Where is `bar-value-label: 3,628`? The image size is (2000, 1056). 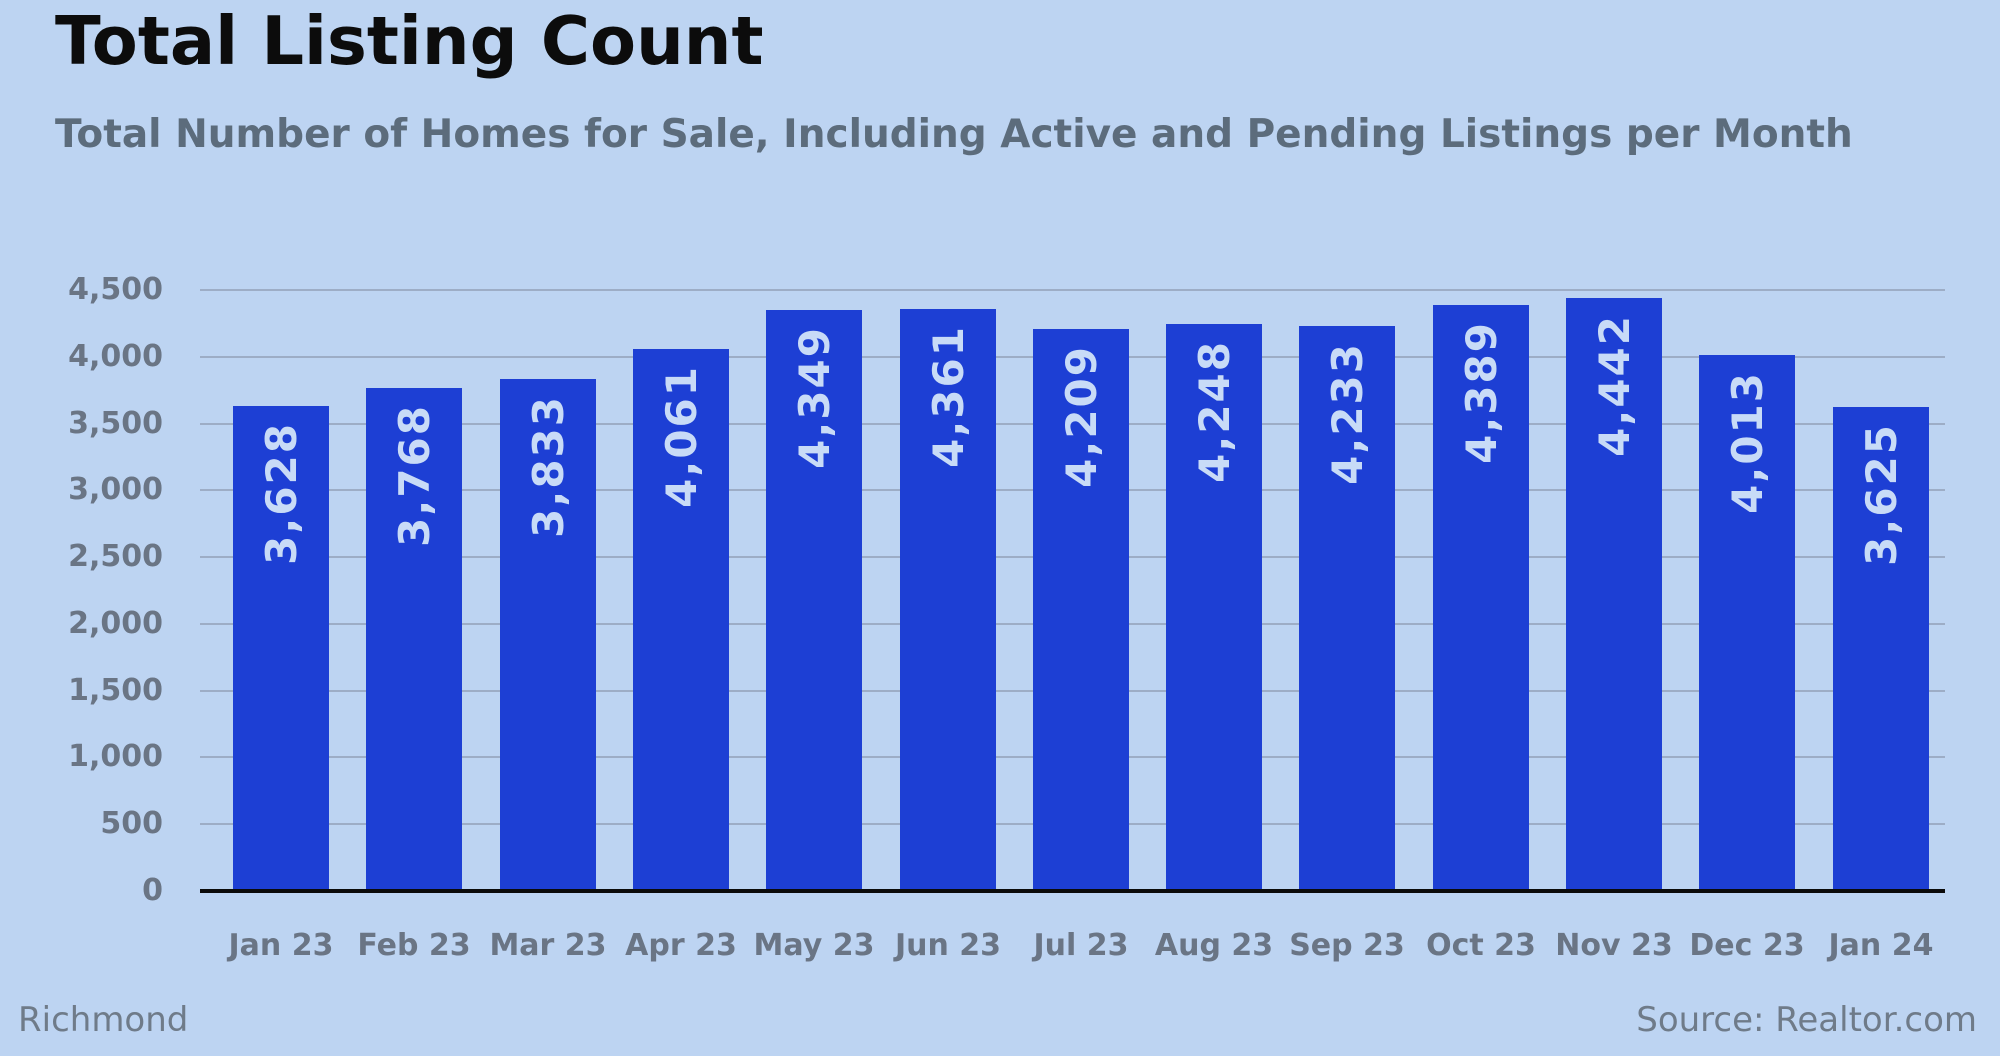 bar-value-label: 3,628 is located at coordinates (281, 493).